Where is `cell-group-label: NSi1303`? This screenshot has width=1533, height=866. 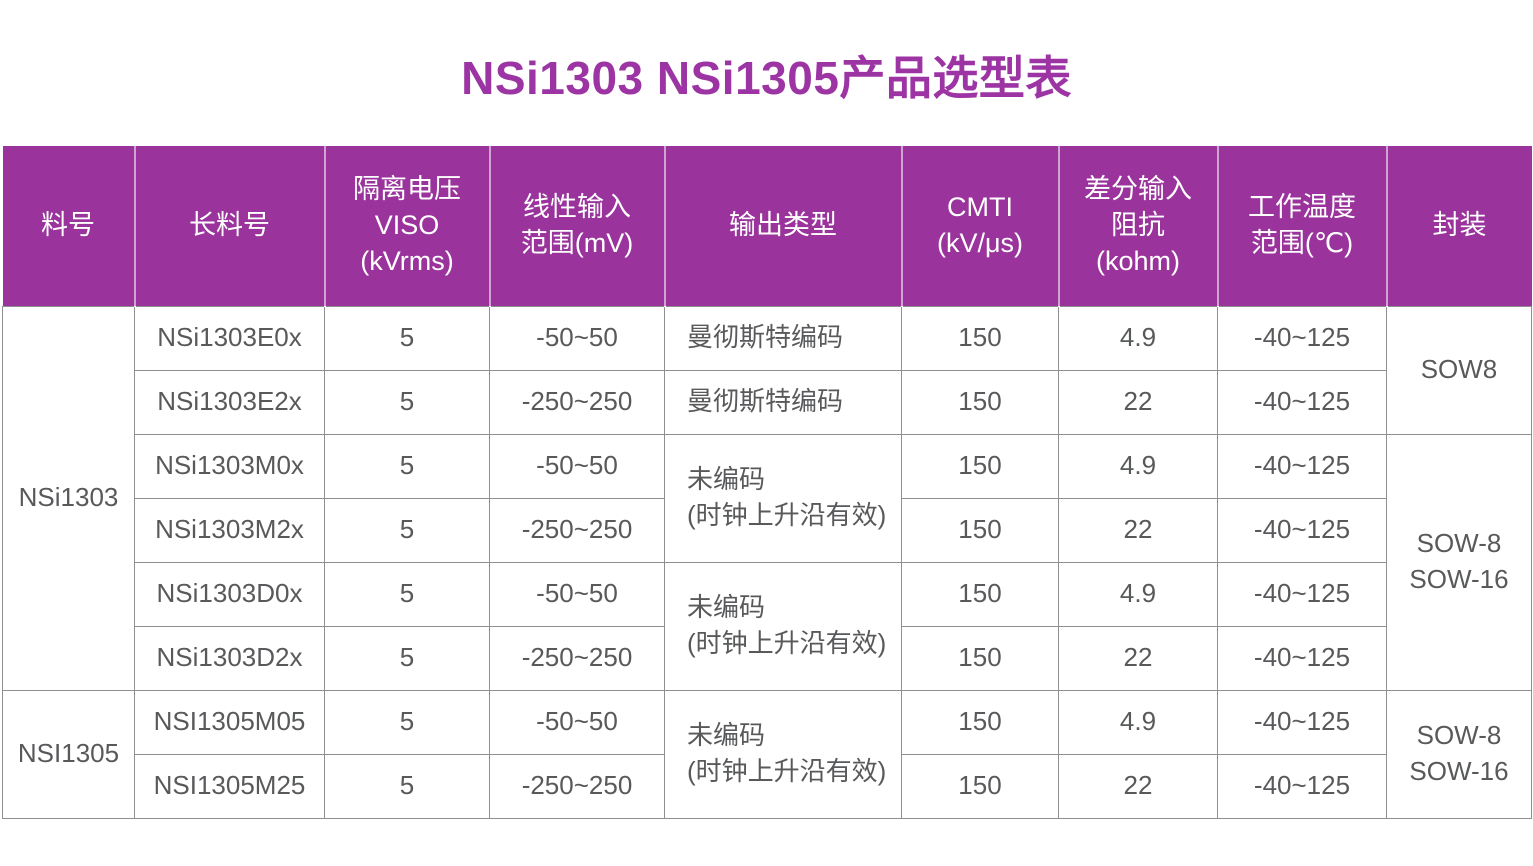 cell-group-label: NSi1303 is located at coordinates (68, 498).